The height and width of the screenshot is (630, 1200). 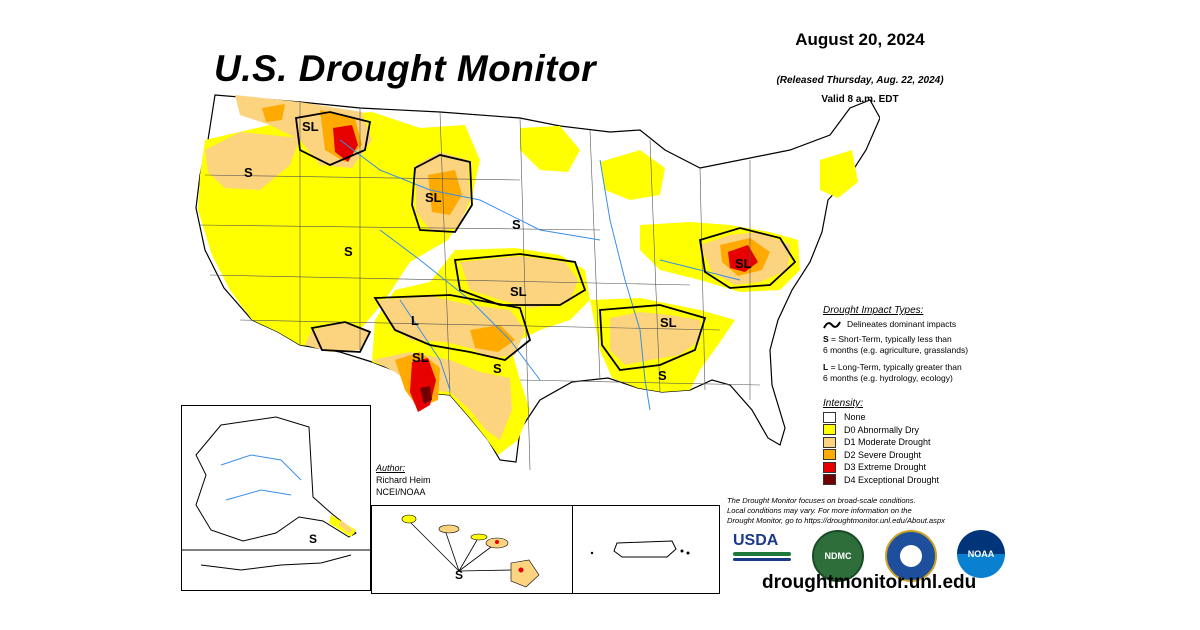 I want to click on long-term-text: = Long-Term, typically greater than, so click(x=896, y=367).